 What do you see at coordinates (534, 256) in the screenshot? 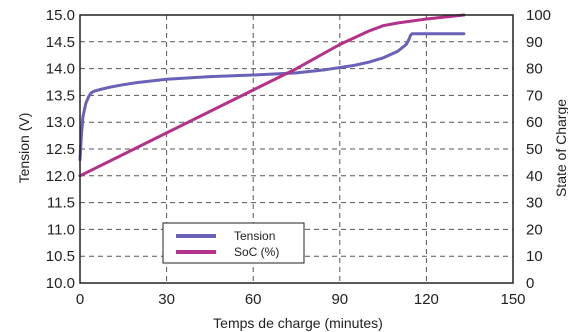
I see `y-right-tick-label: 10` at bounding box center [534, 256].